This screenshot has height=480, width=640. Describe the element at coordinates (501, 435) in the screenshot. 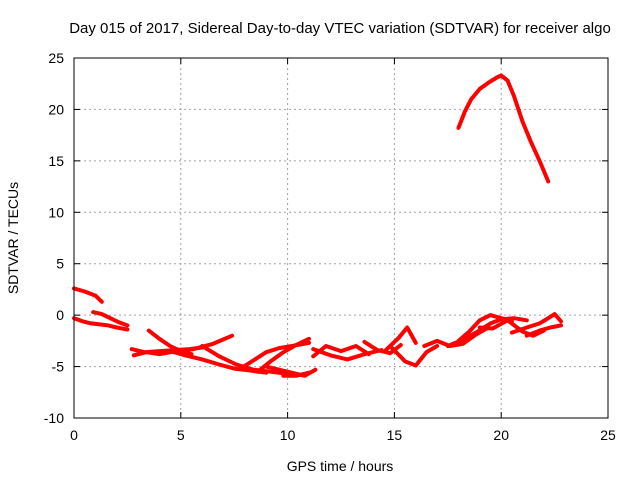

I see `x-tick-label: 20` at that location.